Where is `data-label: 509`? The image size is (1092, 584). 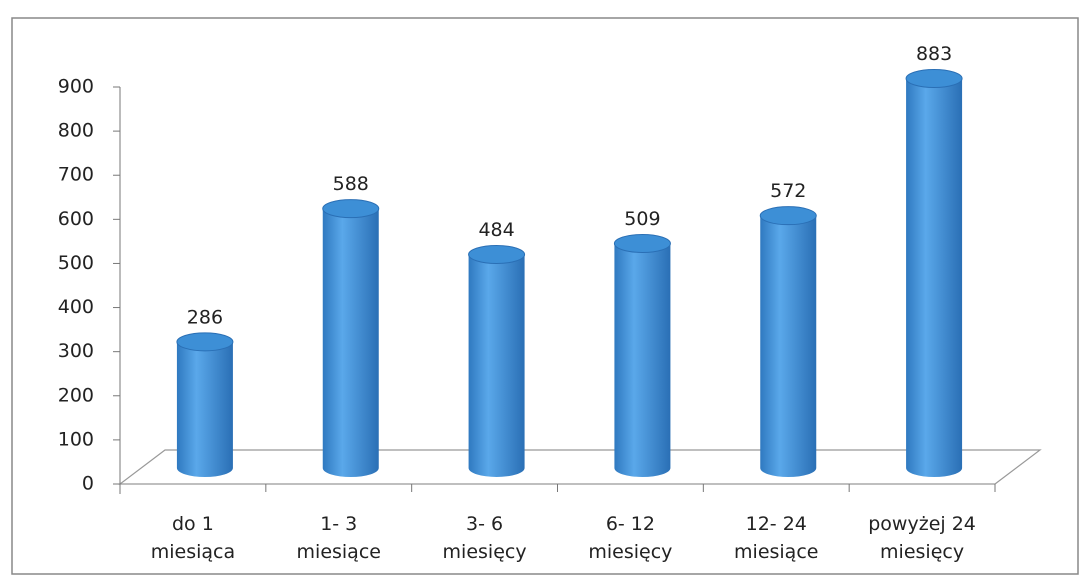
data-label: 509 is located at coordinates (642, 219).